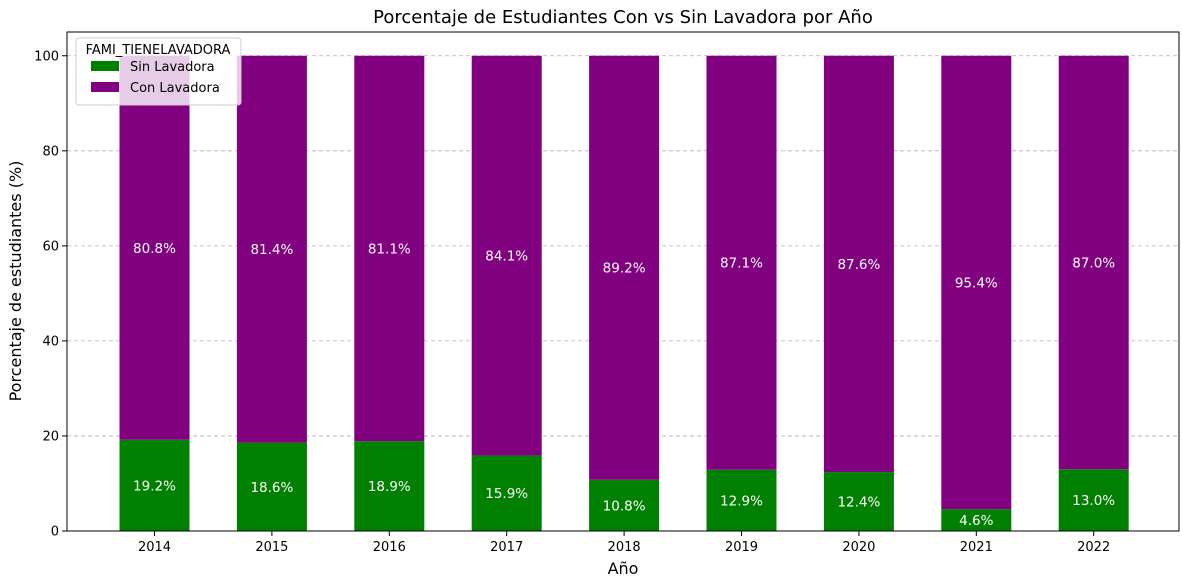 The width and height of the screenshot is (1182, 577). I want to click on bar-value-label: 18.9%, so click(389, 487).